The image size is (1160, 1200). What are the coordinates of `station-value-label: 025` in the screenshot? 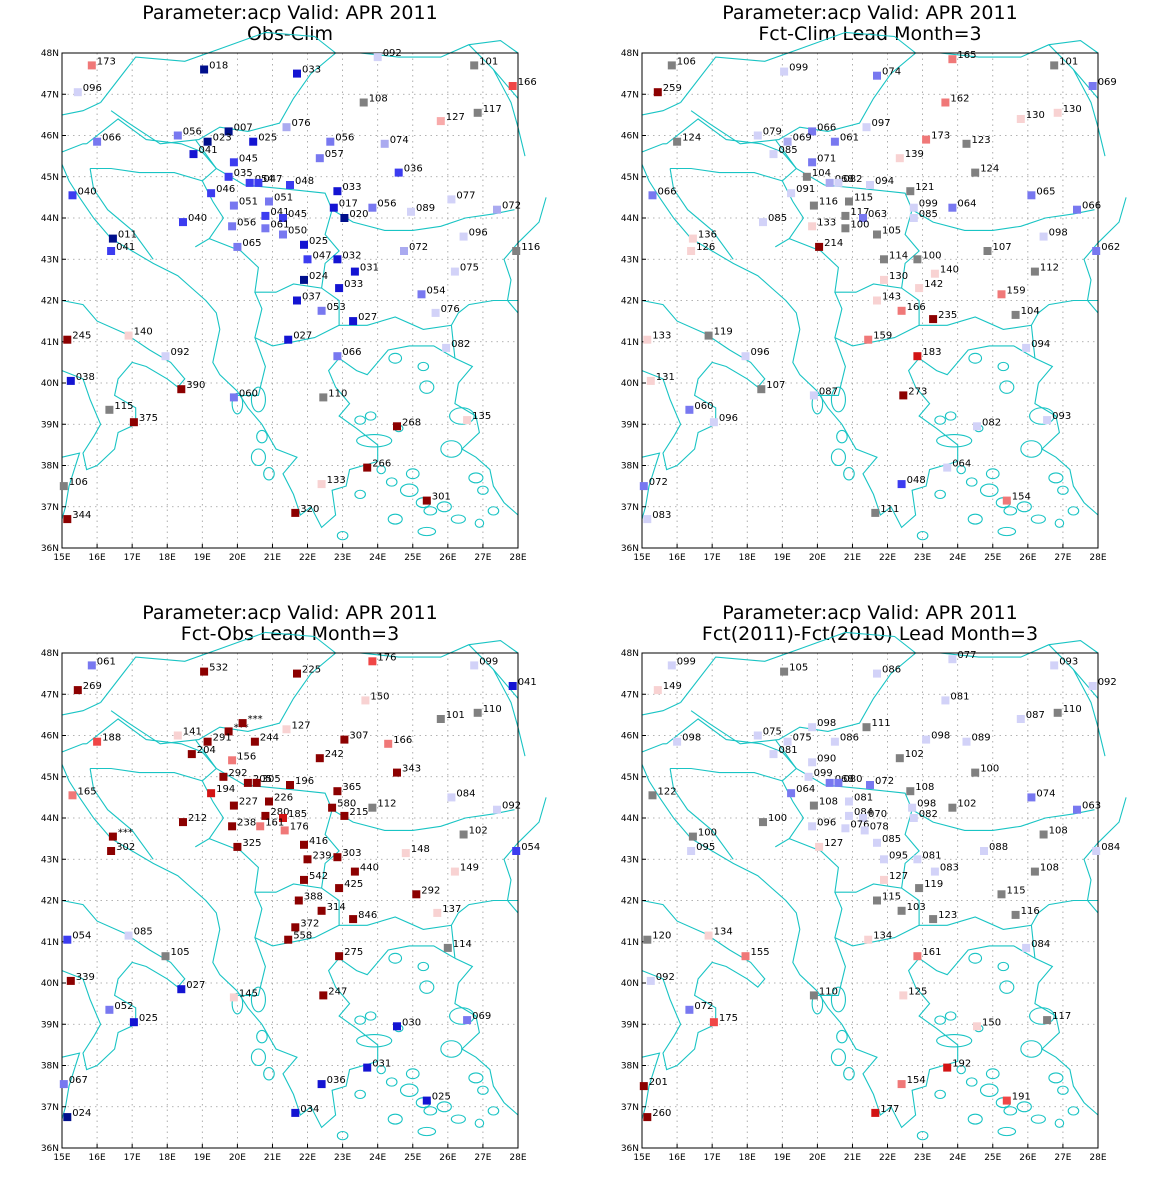 It's located at (441, 1097).